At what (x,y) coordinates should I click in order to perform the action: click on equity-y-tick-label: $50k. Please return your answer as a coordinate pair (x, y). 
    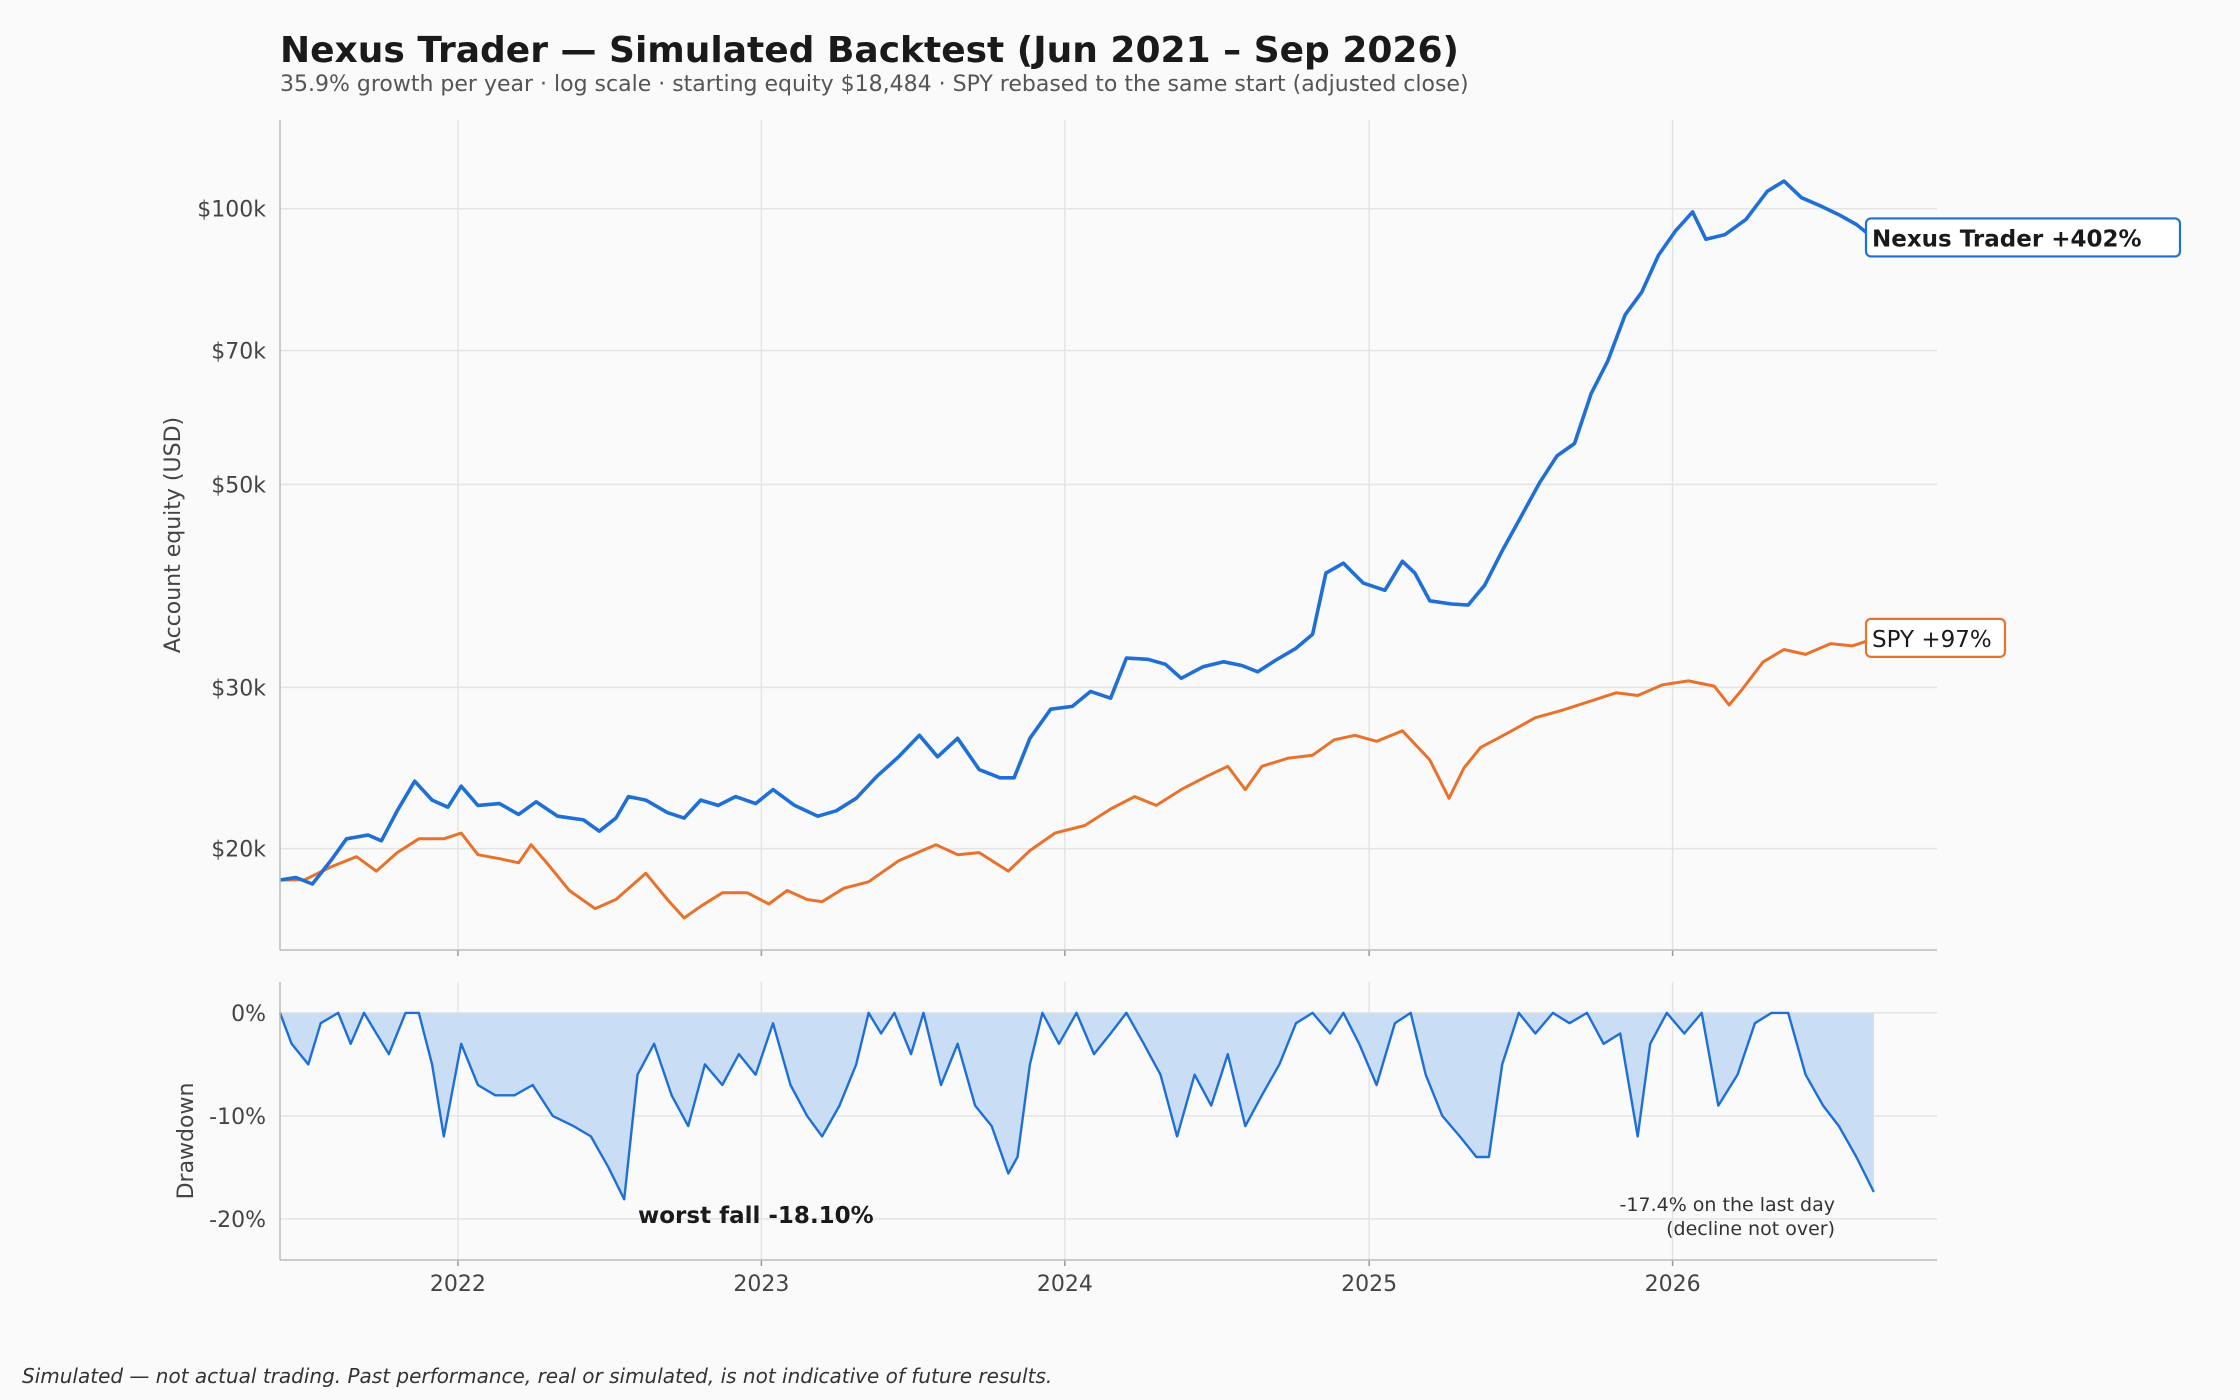
    Looking at the image, I should click on (238, 485).